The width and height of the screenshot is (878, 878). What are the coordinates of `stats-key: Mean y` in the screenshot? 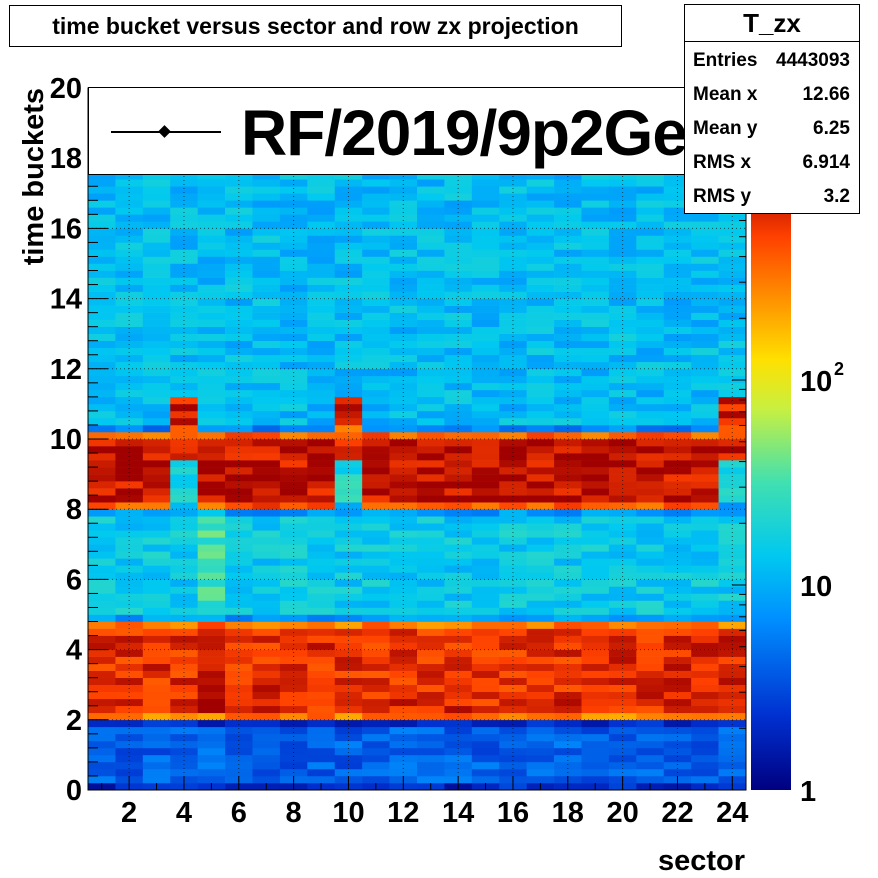 It's located at (725, 128).